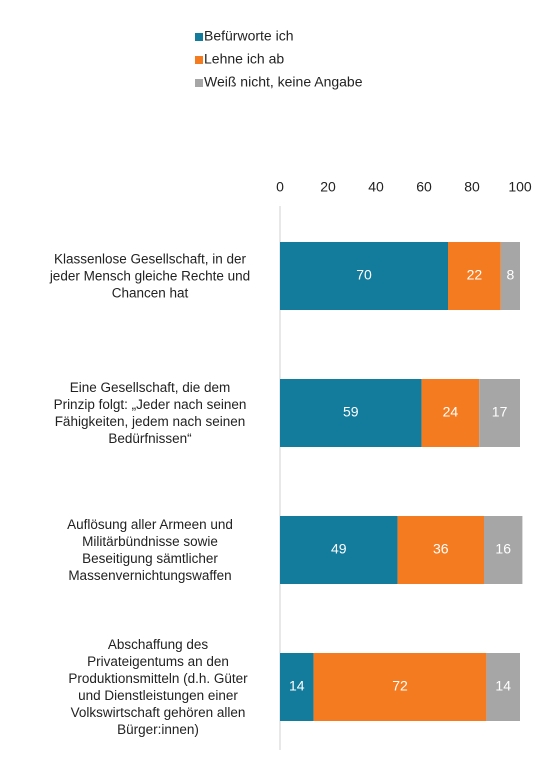 This screenshot has height=757, width=537. I want to click on x-tick-label: 100, so click(520, 187).